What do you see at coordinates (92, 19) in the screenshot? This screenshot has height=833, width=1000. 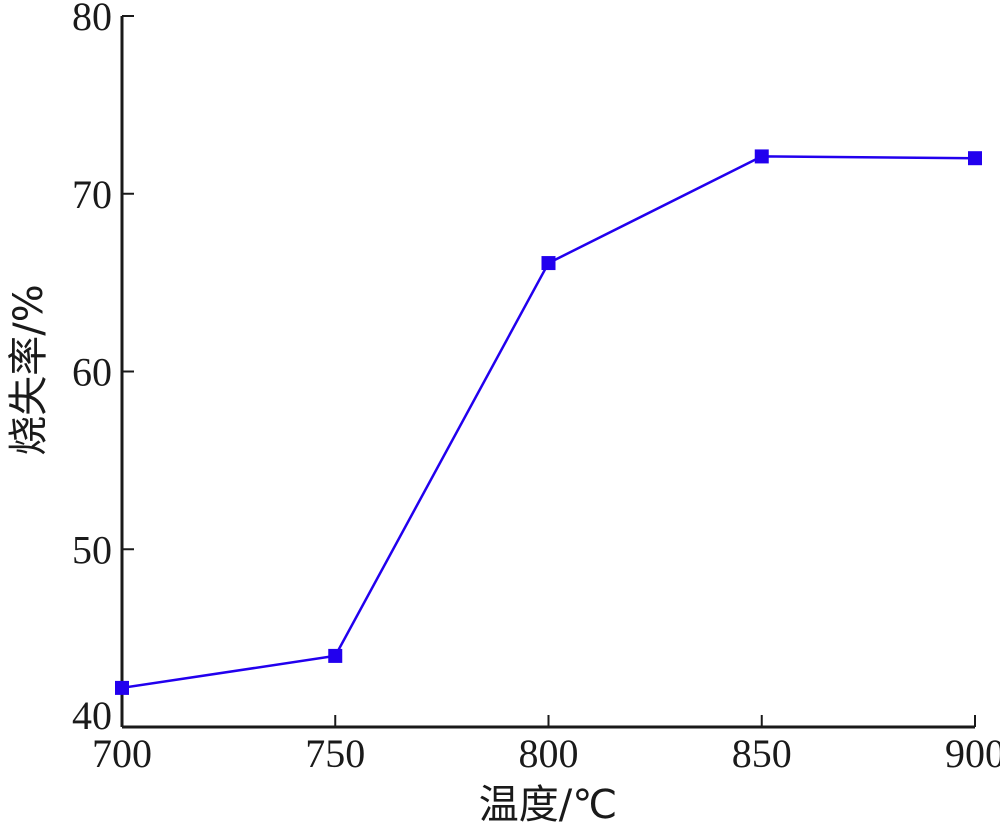 I see `y-tick-label: 80` at bounding box center [92, 19].